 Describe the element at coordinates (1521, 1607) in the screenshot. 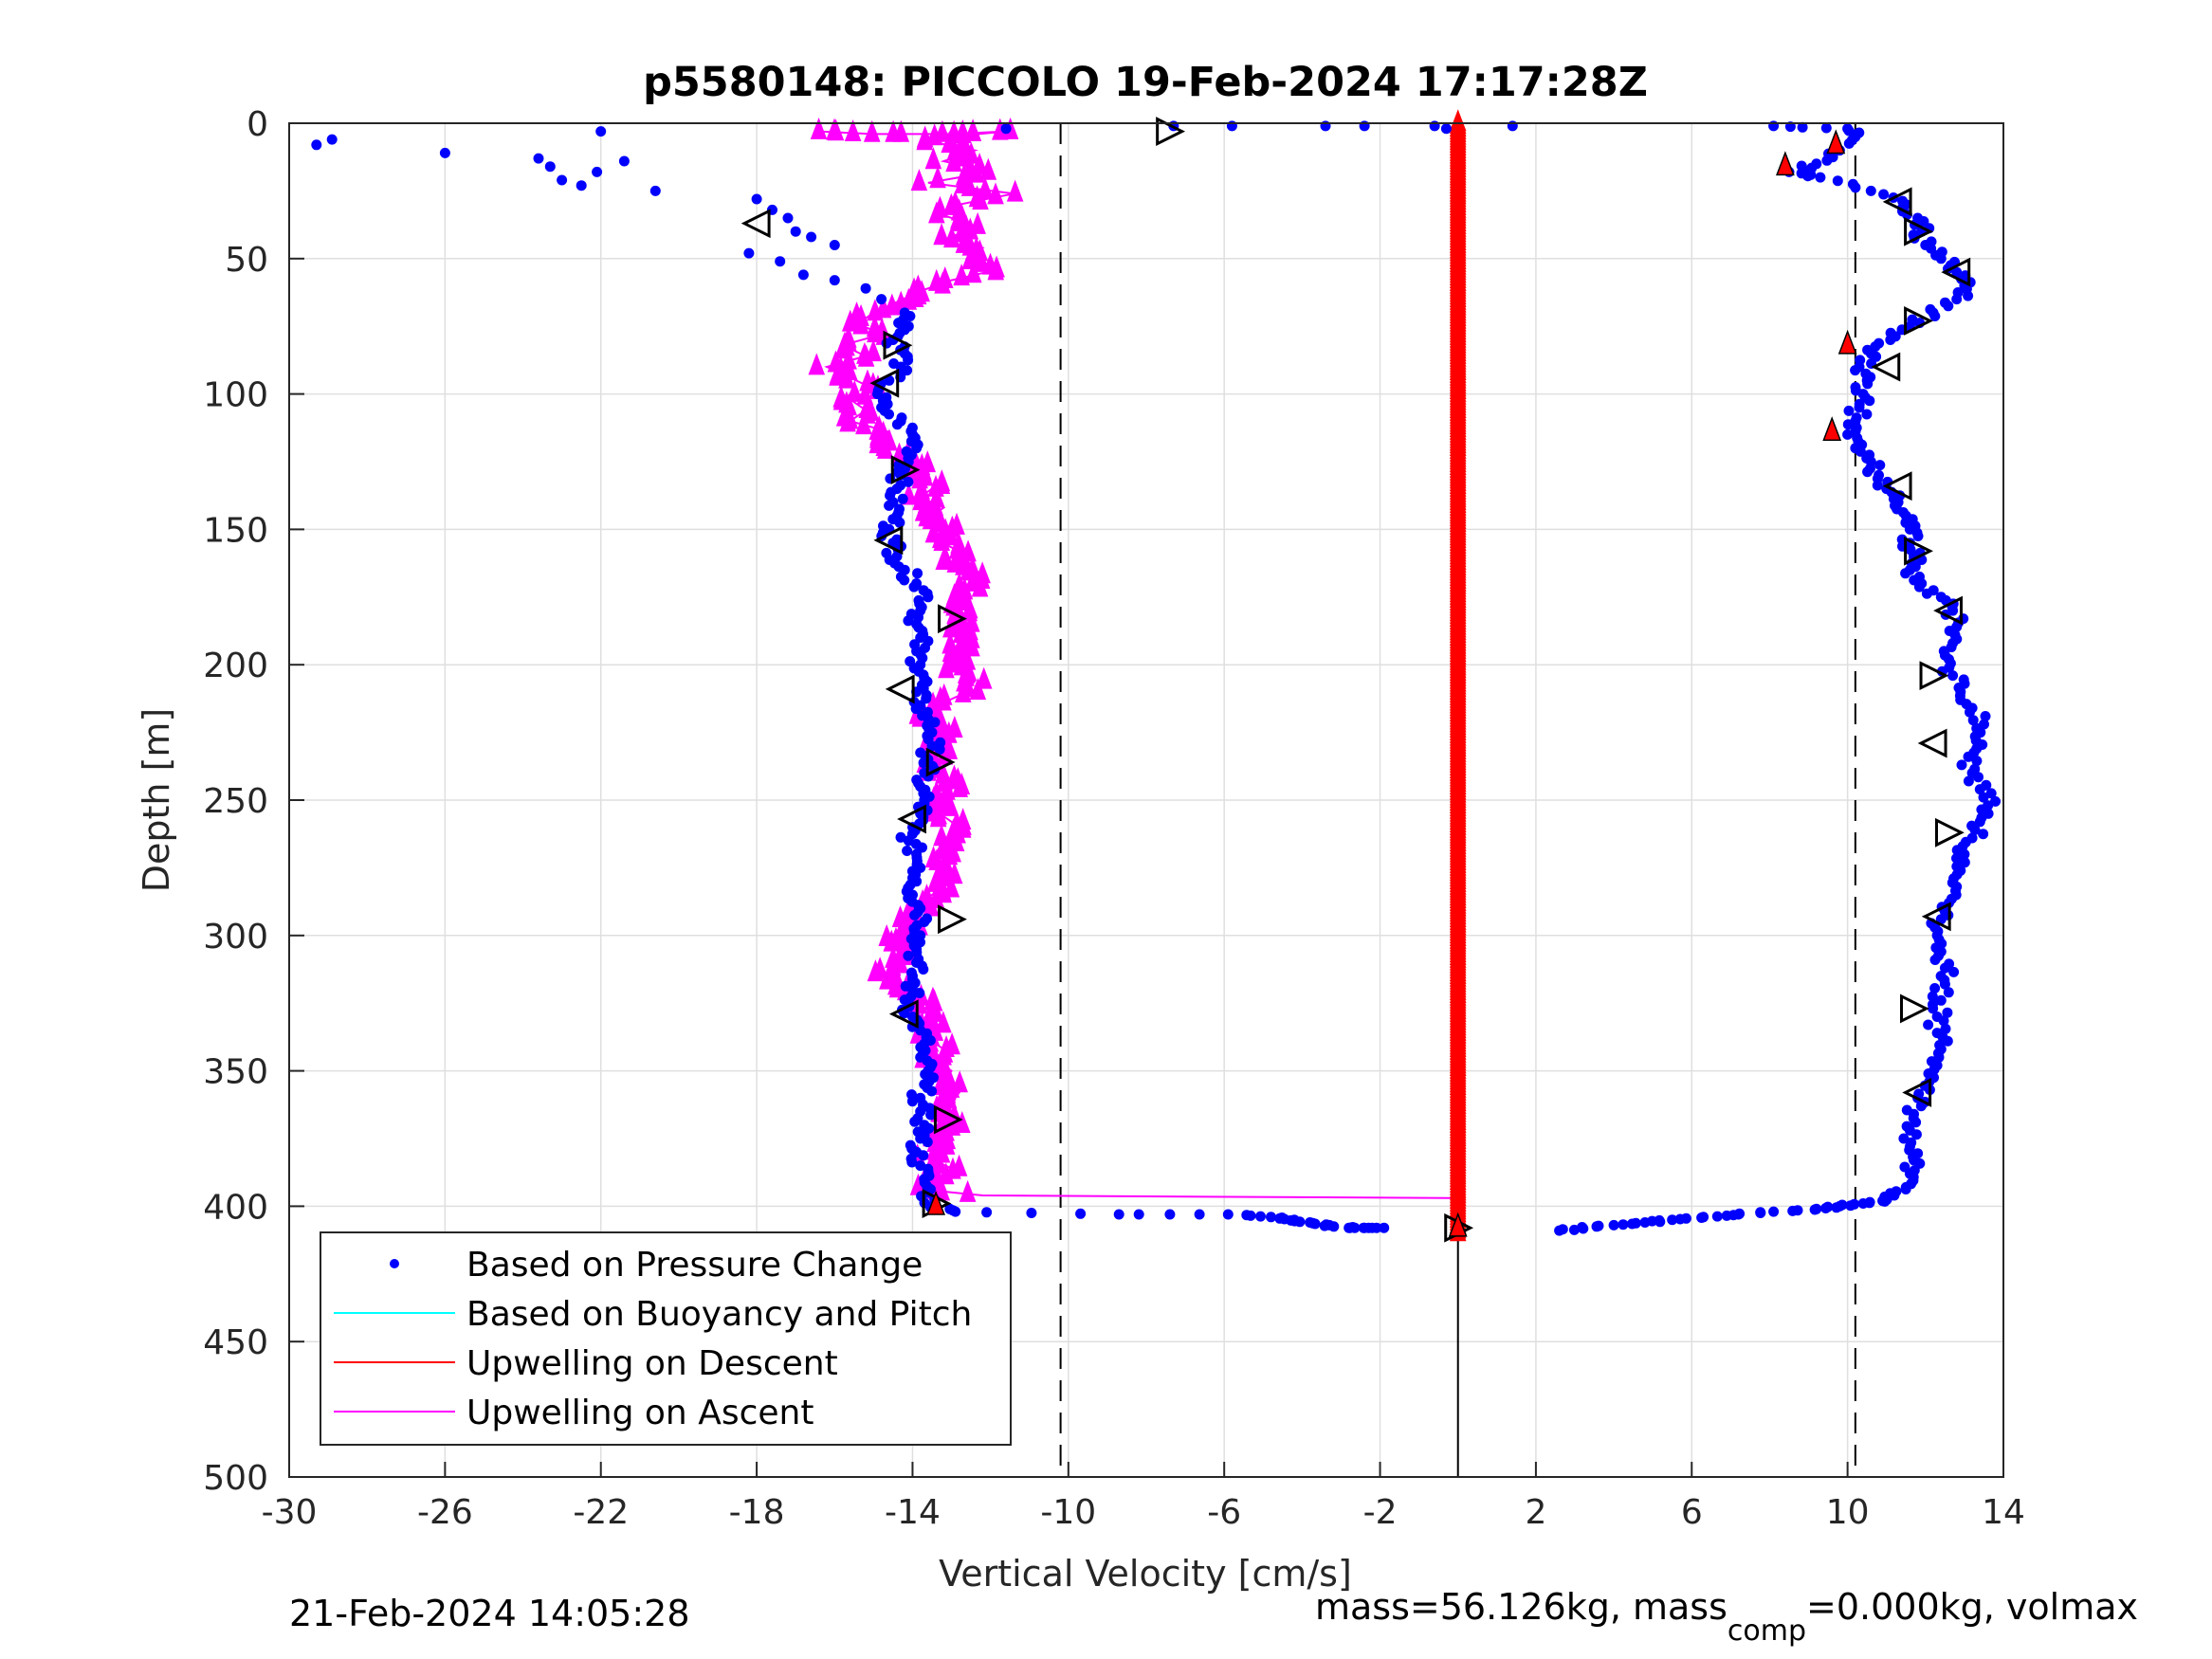

I see `footer-mass-a: mass=56.126kg, mass` at that location.